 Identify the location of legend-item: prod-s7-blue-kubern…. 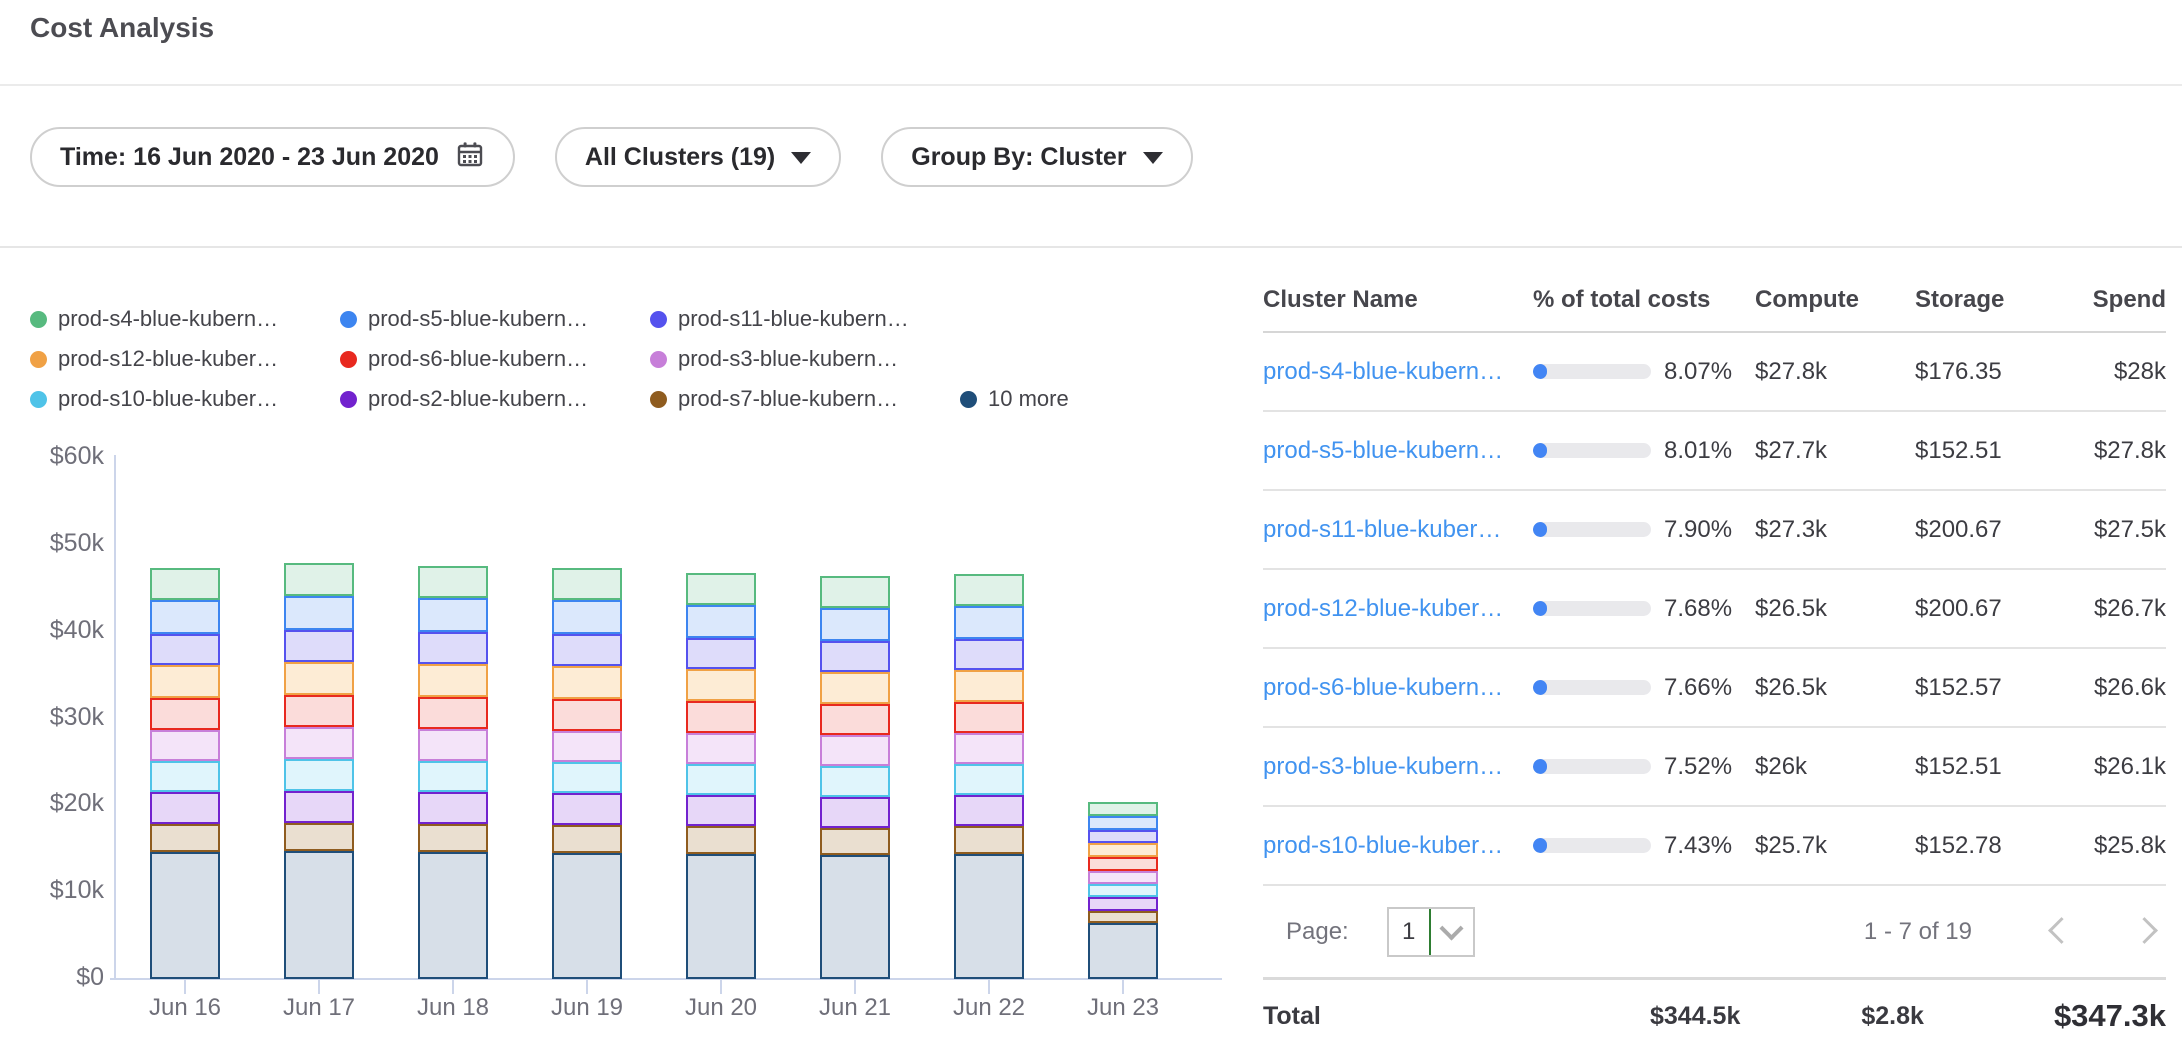
(805, 399).